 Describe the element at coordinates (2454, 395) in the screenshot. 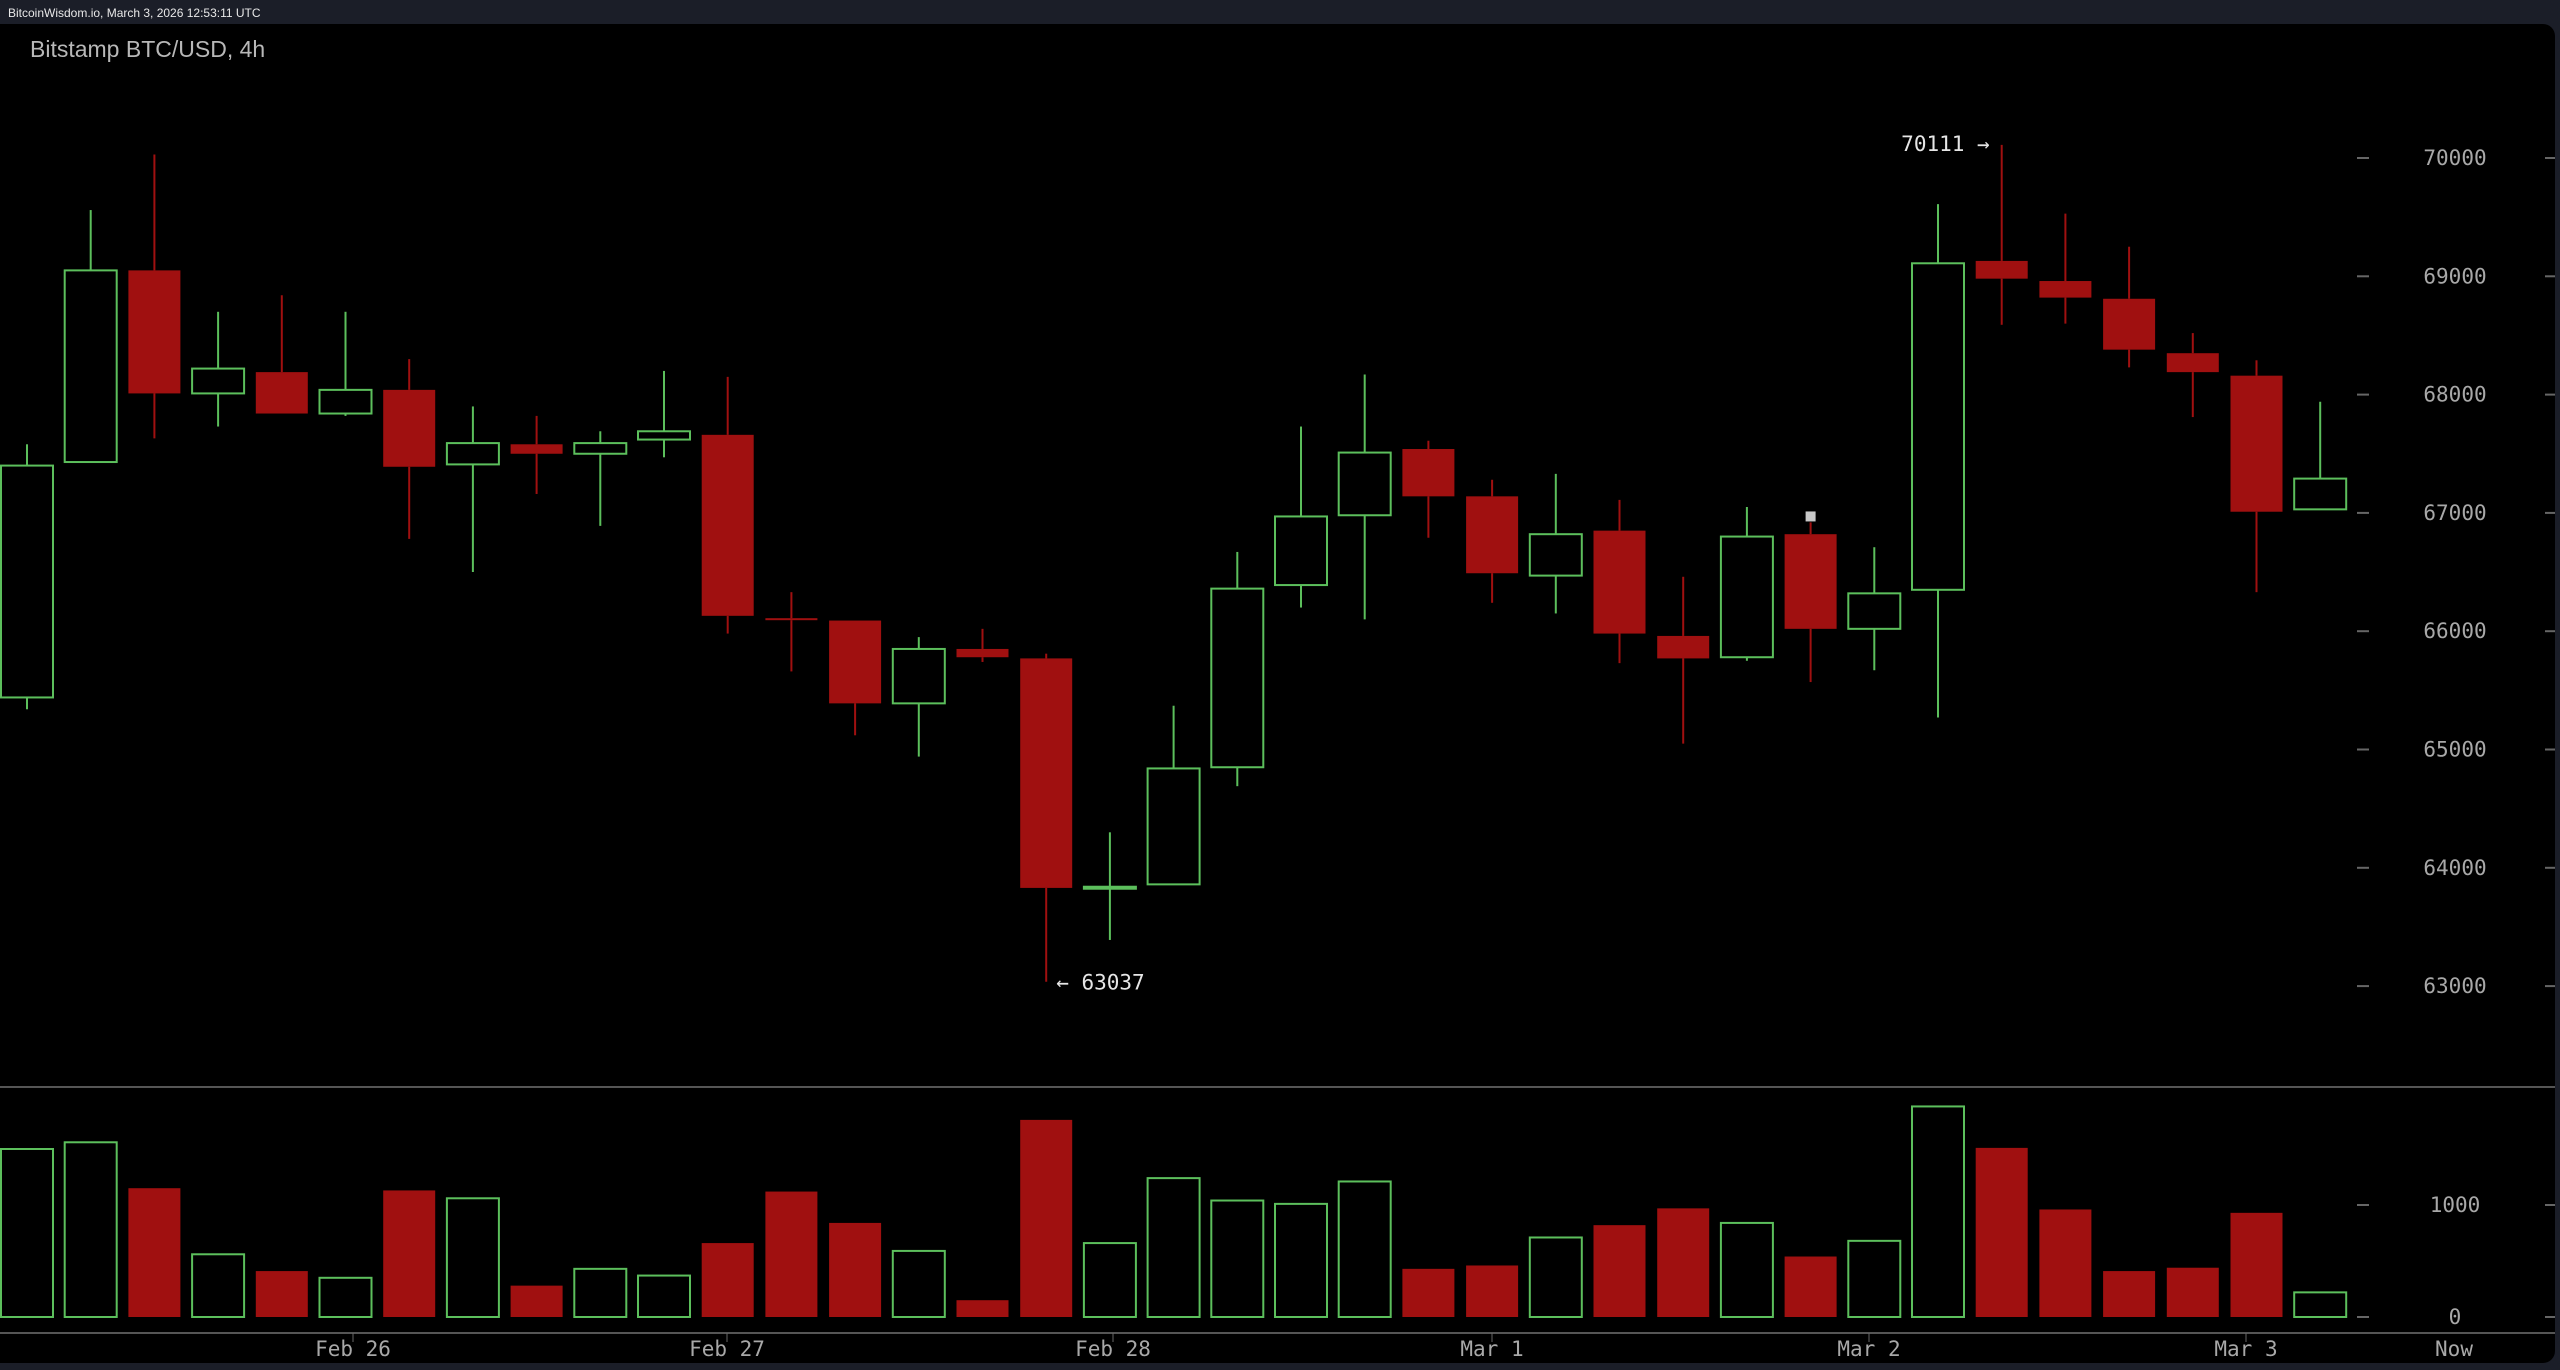

I see `price-tick-label: 68000` at that location.